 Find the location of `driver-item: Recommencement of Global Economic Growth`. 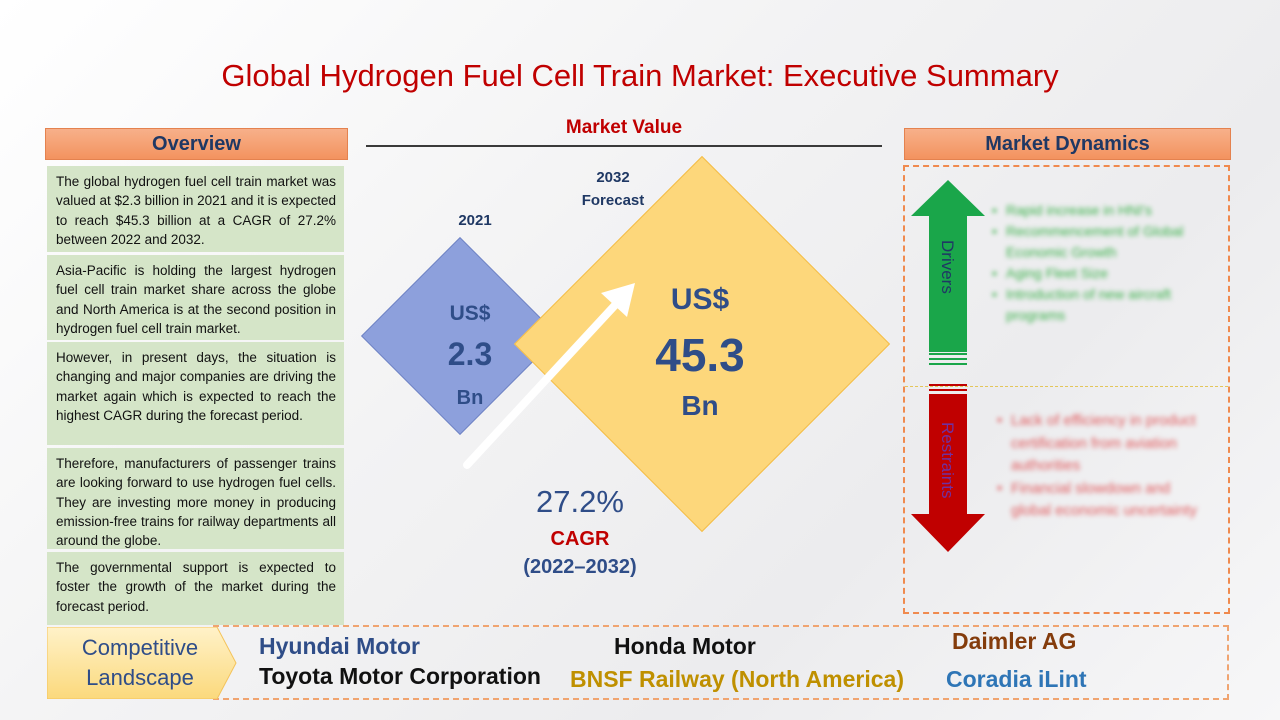

driver-item: Recommencement of Global Economic Growth is located at coordinates (1104, 242).